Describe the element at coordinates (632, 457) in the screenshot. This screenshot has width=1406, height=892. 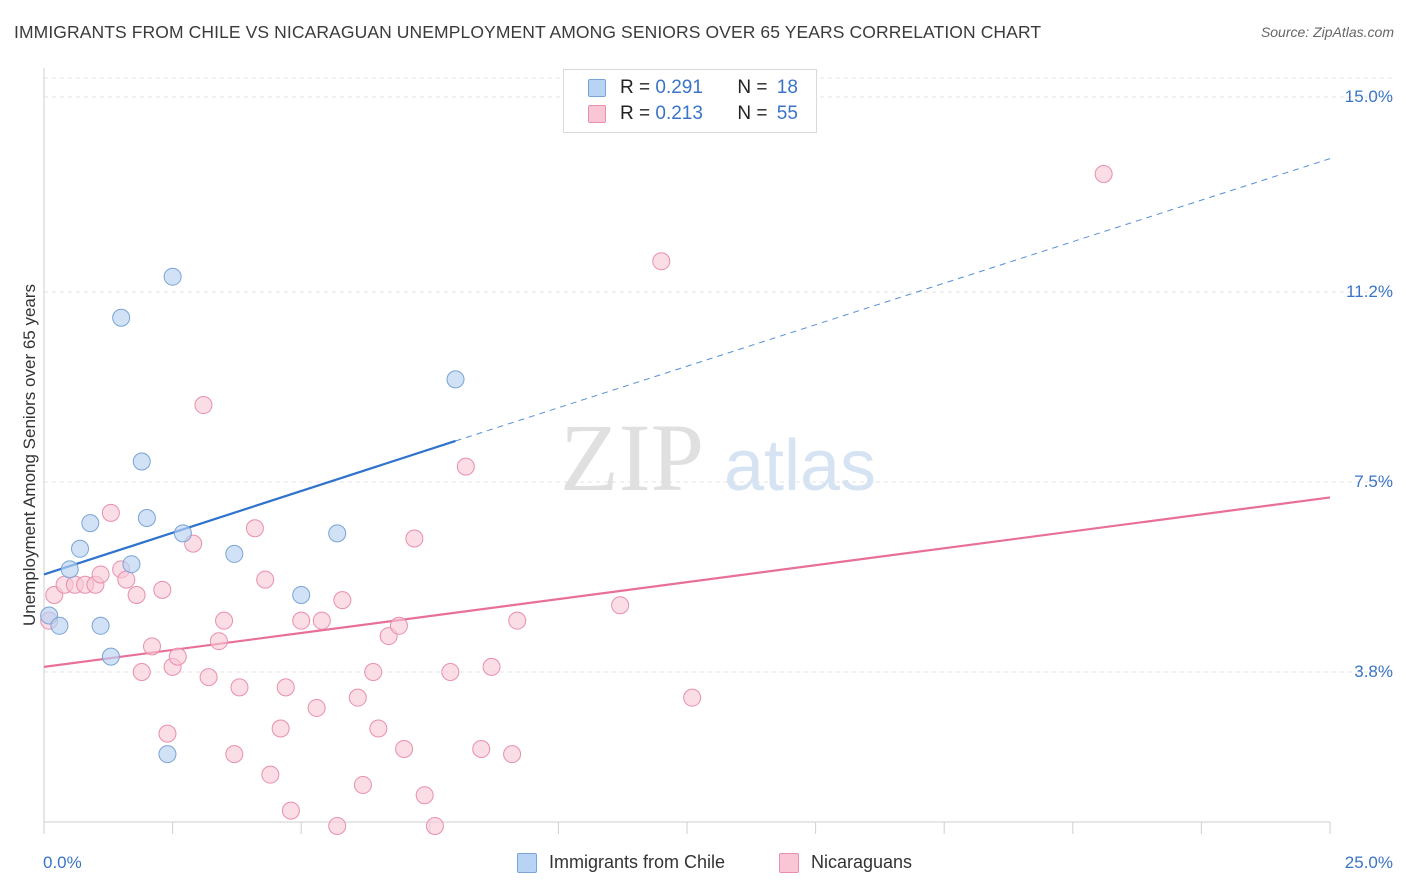
I see `watermark-zip: ZIP` at that location.